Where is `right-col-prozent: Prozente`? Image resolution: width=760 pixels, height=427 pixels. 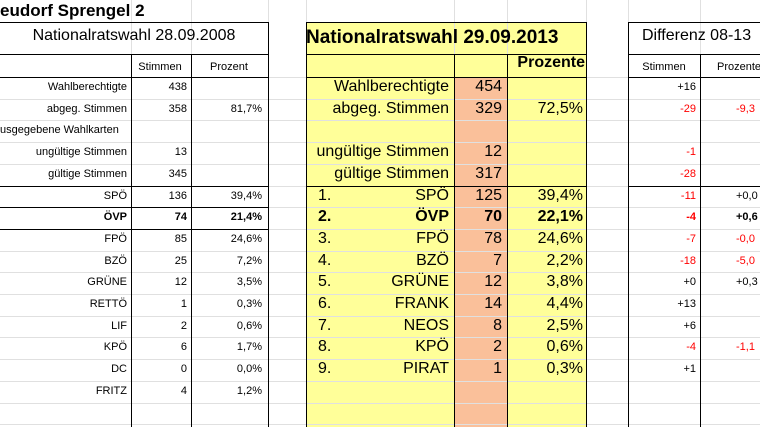
right-col-prozent: Prozente is located at coordinates (738, 67).